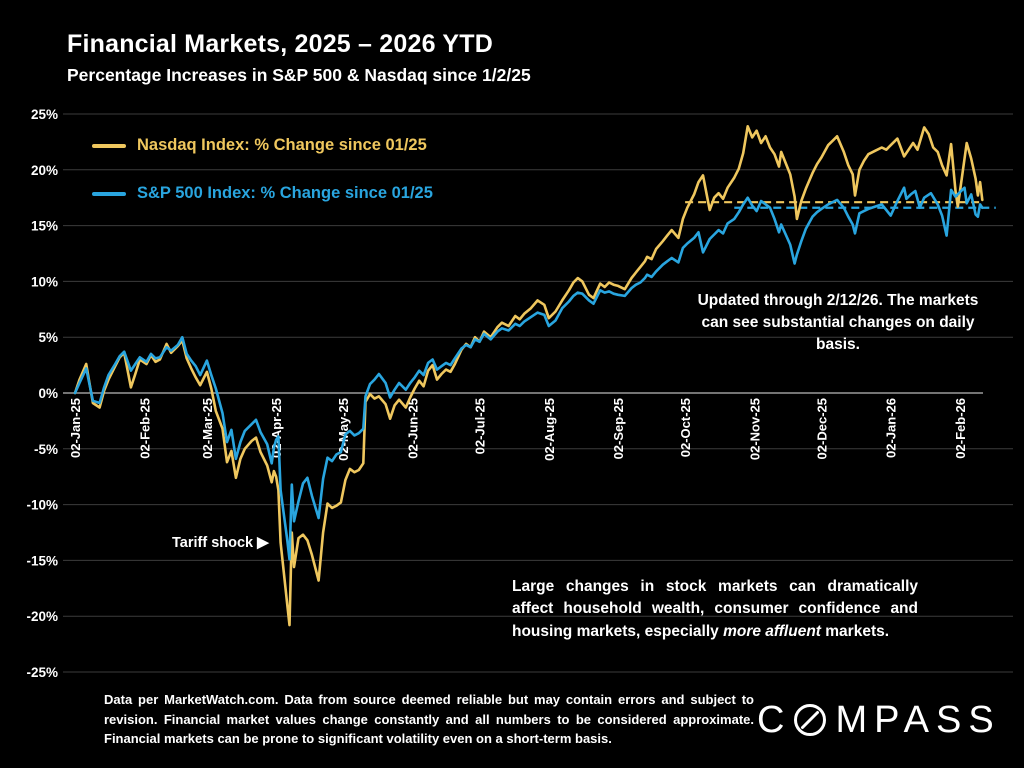  What do you see at coordinates (213, 543) in the screenshot?
I see `tariff-shock-text: Tariff shock` at bounding box center [213, 543].